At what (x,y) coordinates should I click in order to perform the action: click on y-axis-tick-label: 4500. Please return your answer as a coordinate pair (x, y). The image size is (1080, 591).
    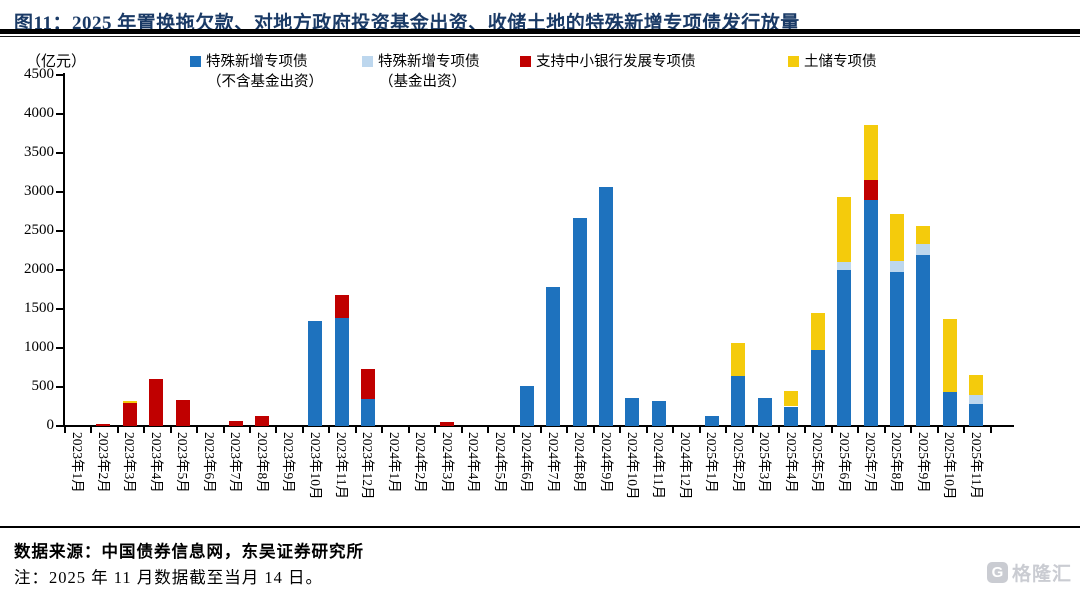
    Looking at the image, I should click on (39, 74).